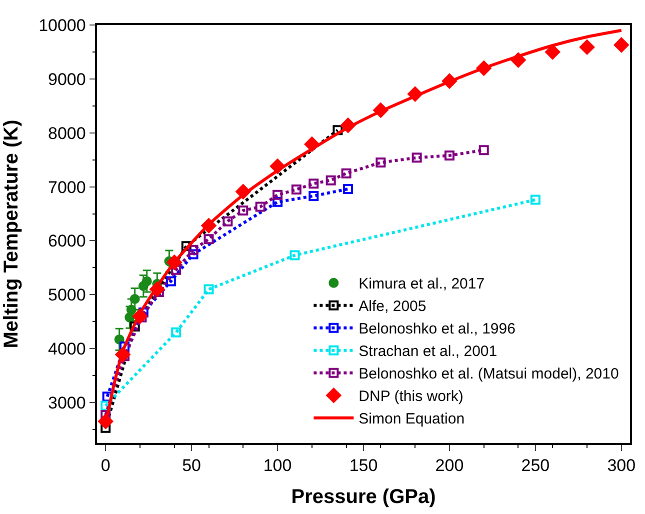 Image resolution: width=645 pixels, height=514 pixels. Describe the element at coordinates (411, 397) in the screenshot. I see `legend-label: DNP (this work)` at that location.